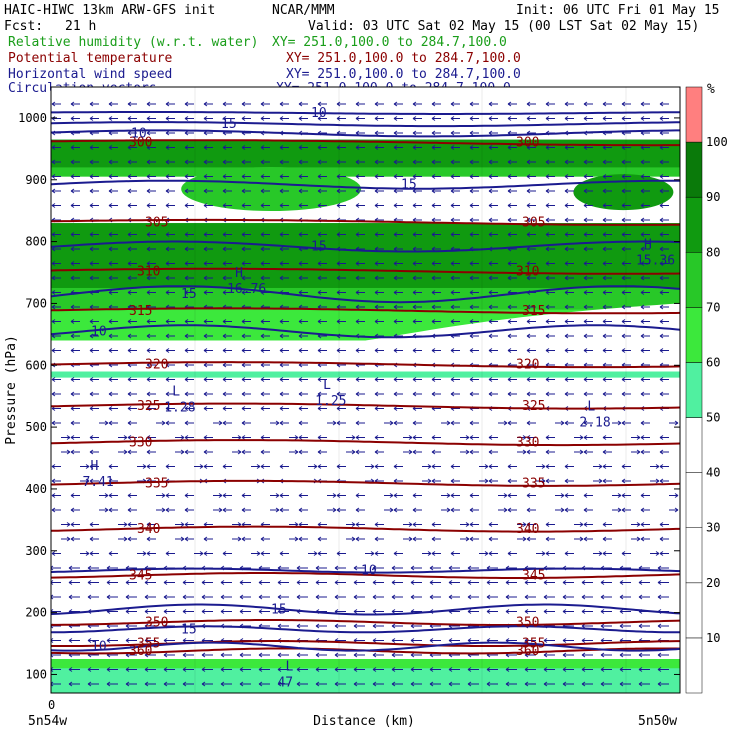 This screenshot has width=740, height=740. Describe the element at coordinates (319, 113) in the screenshot. I see `wind-label: 10` at that location.